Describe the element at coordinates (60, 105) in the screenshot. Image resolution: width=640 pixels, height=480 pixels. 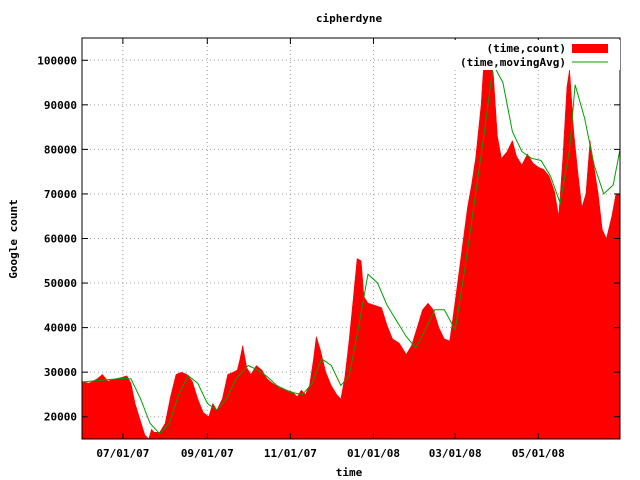
I see `y-tick-label: 90000` at that location.